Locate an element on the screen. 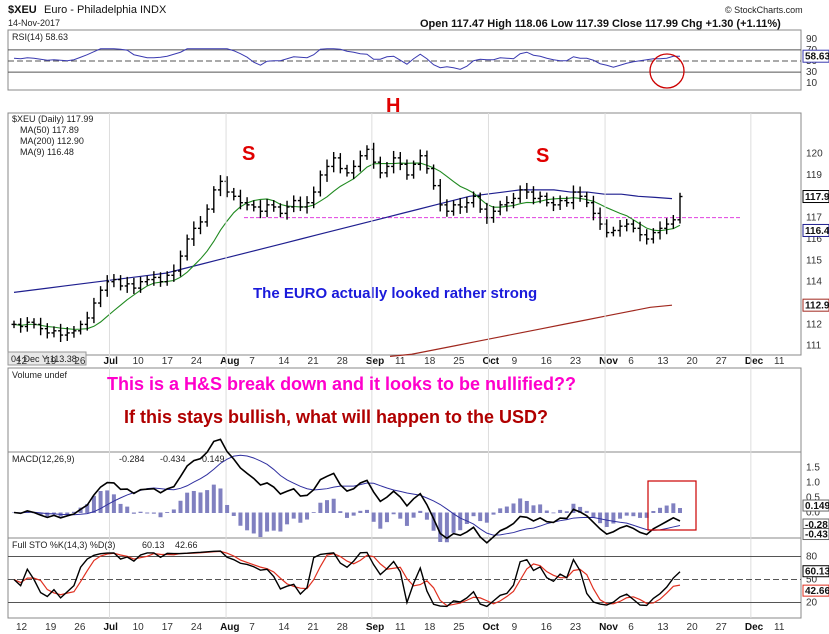 This screenshot has width=829, height=634. ma9-legend: MA(9) 116.48 is located at coordinates (47, 152).